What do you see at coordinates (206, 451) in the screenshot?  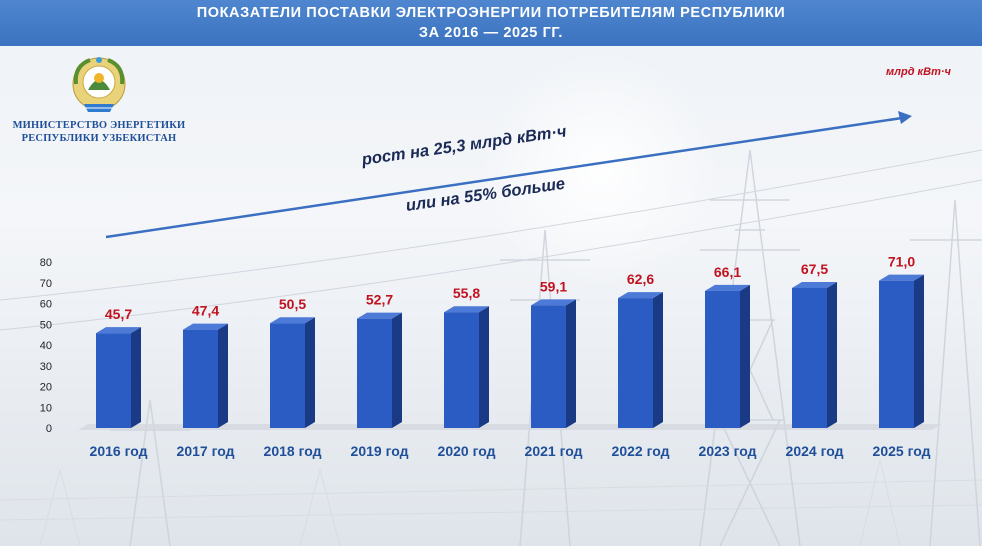 I see `x-tick-label: 2017 год` at bounding box center [206, 451].